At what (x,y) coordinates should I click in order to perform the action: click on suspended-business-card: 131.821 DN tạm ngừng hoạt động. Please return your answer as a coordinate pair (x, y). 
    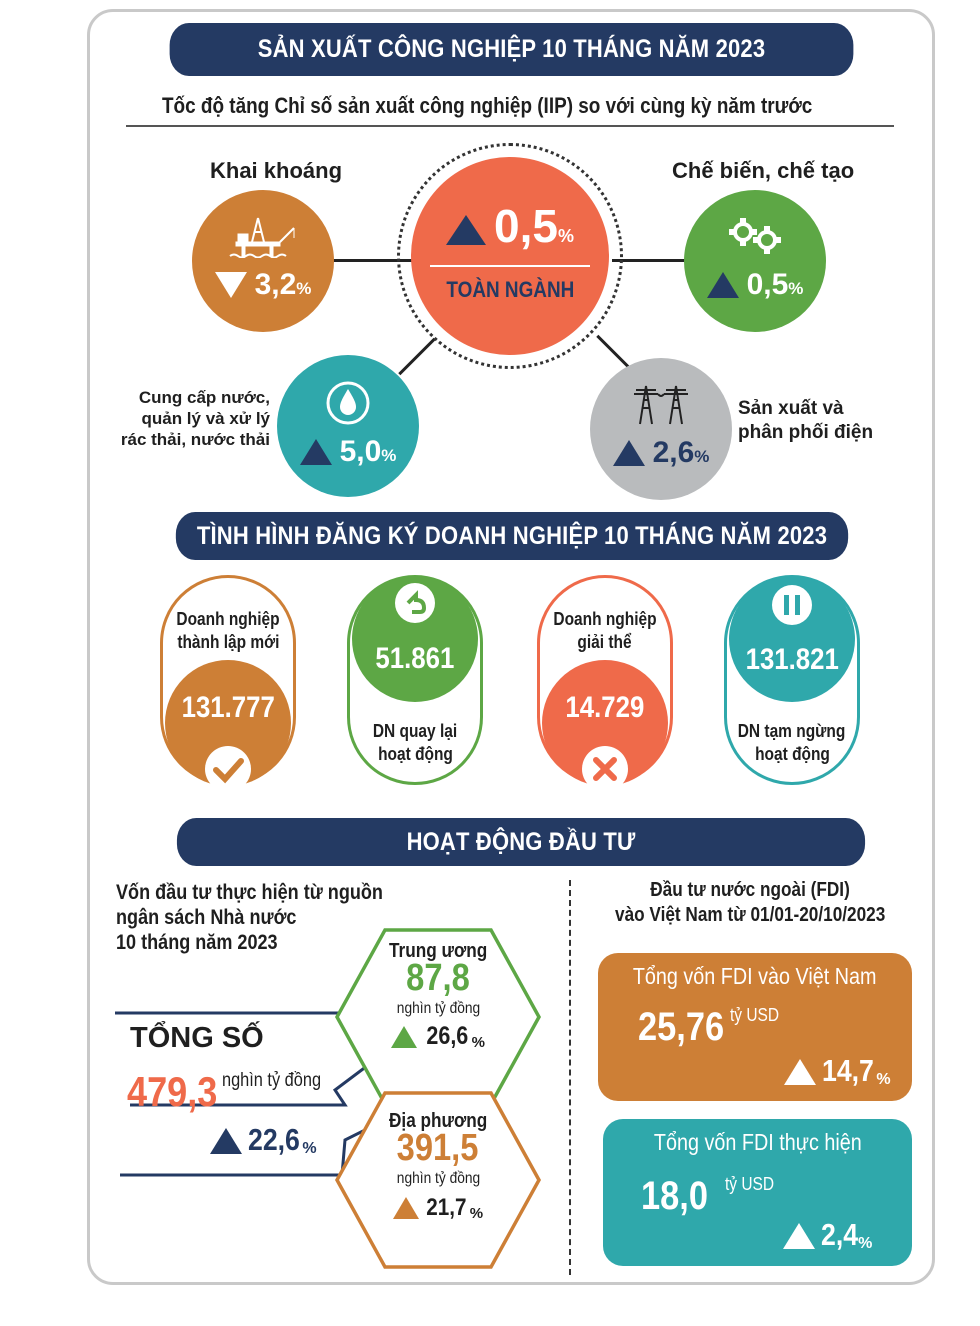
    Looking at the image, I should click on (792, 680).